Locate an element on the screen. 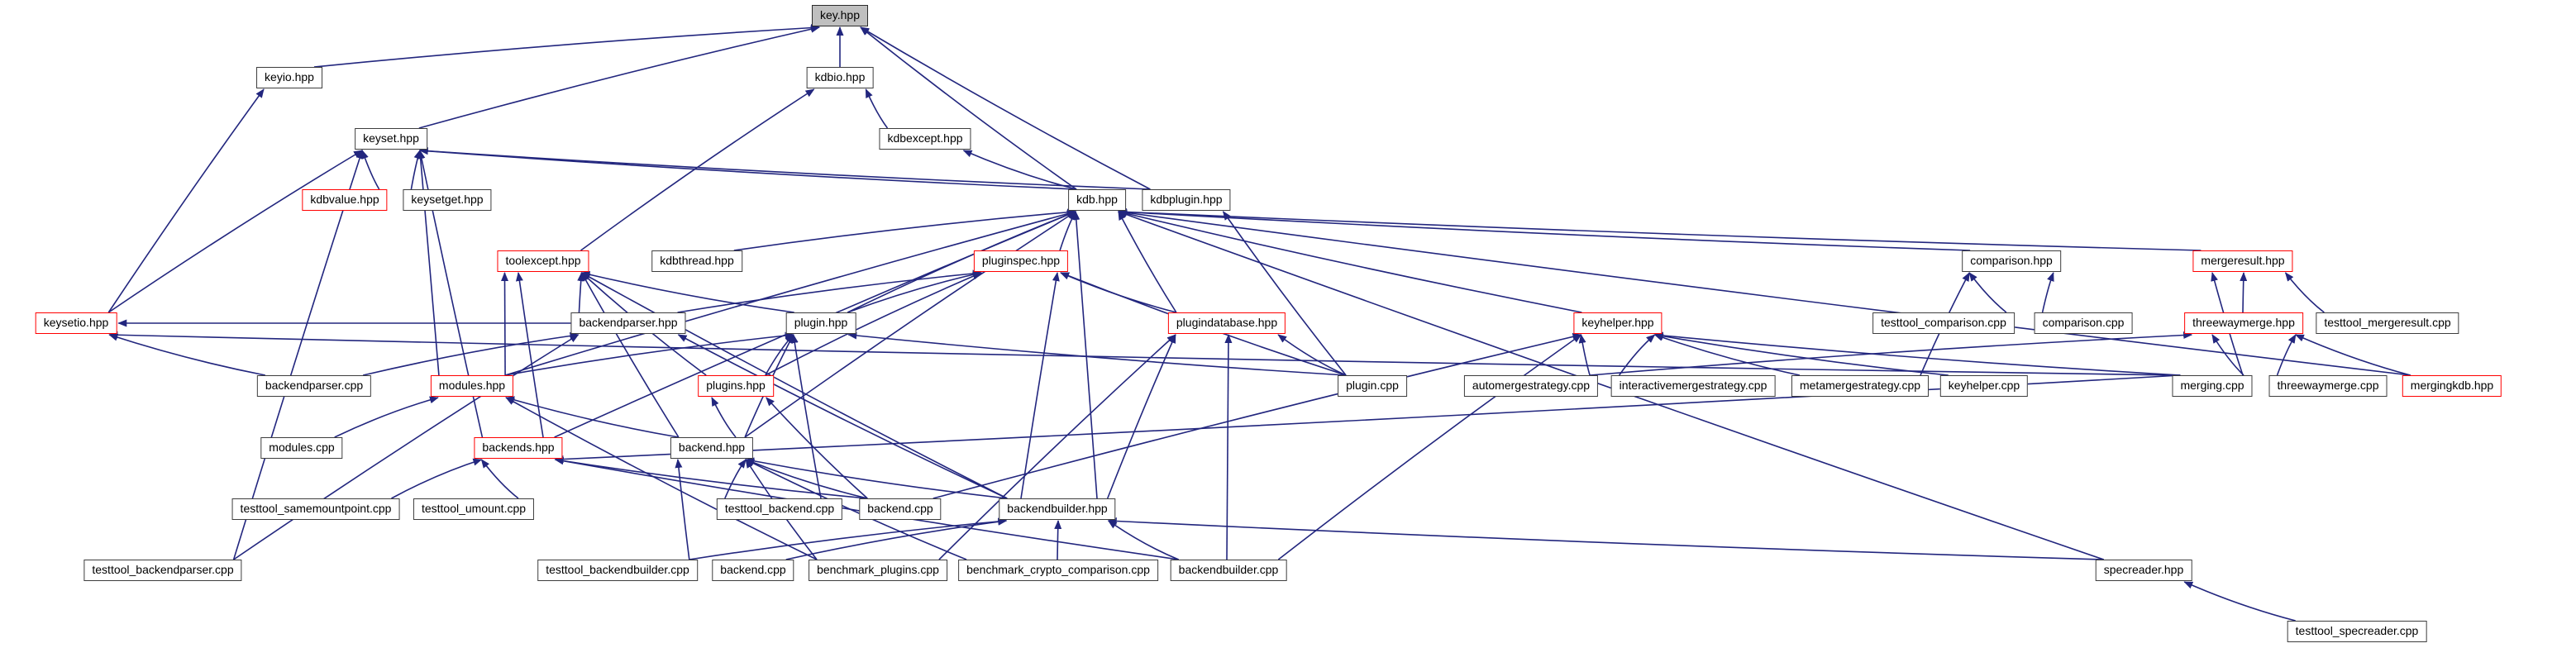 Image resolution: width=2576 pixels, height=648 pixels. graph-node-keyset-hpp: keyset.hpp is located at coordinates (391, 139).